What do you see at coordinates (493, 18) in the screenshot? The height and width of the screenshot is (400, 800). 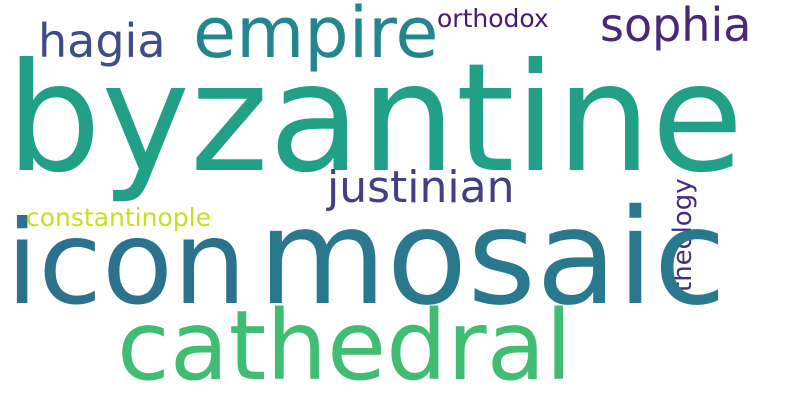 I see `word-orthodox: orthodox` at bounding box center [493, 18].